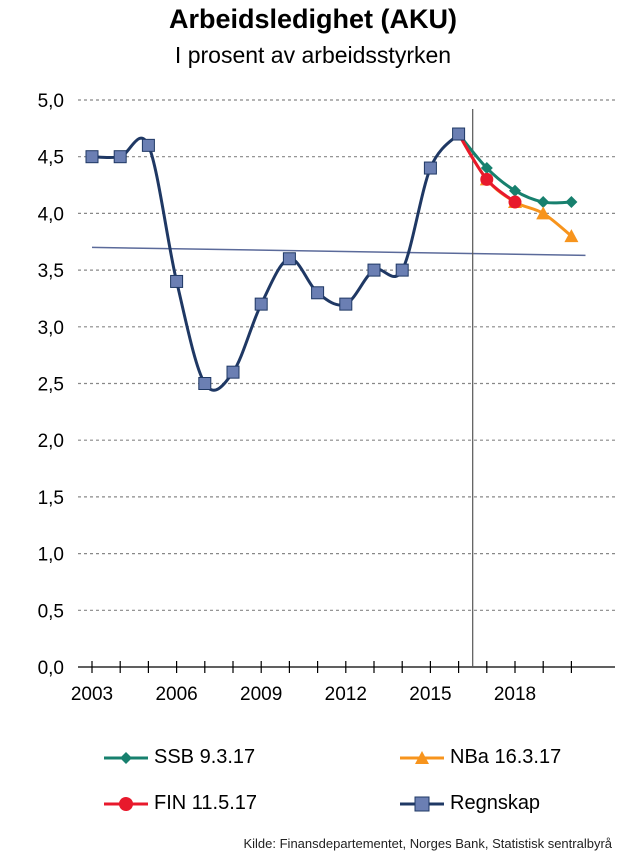 This screenshot has height=864, width=626. What do you see at coordinates (422, 757) in the screenshot?
I see `legend-swatch-nba` at bounding box center [422, 757].